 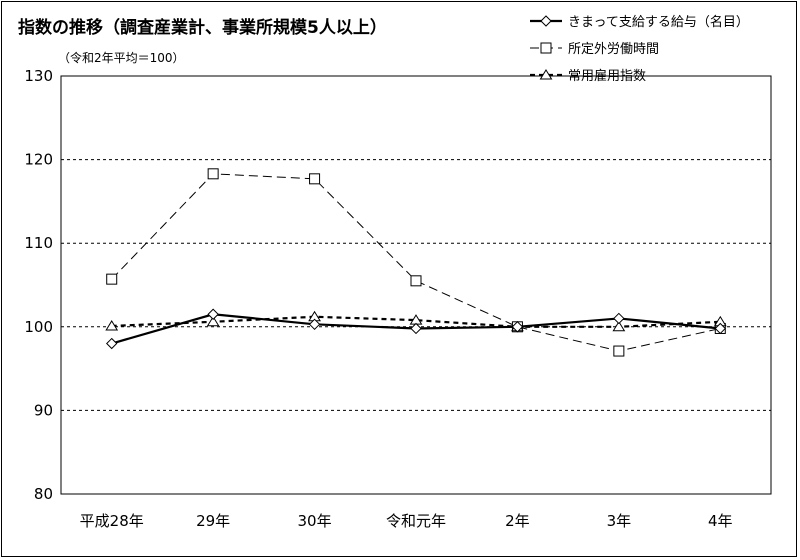 I want to click on x-tick-label: 29年, so click(x=213, y=521).